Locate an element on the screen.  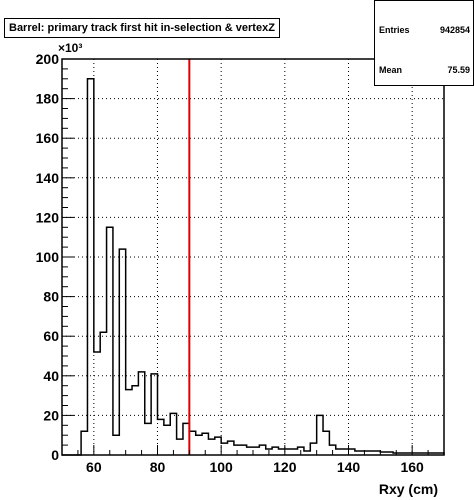
x-tick-label: 60 is located at coordinates (94, 467).